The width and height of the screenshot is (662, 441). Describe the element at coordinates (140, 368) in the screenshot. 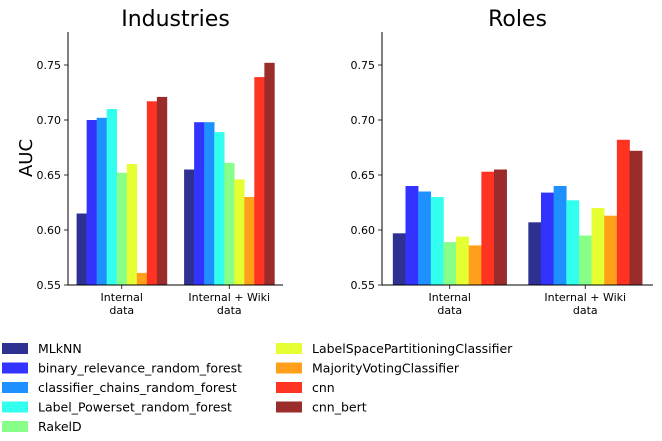

I see `legend-label: binary_relevance_random_forest` at that location.